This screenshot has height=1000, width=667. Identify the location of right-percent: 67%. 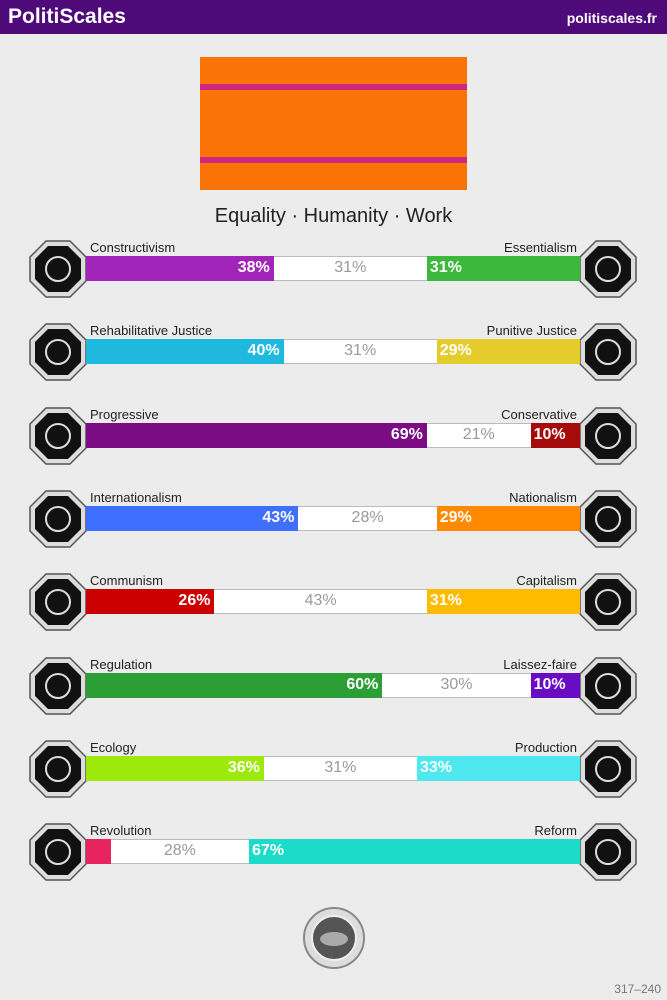
(268, 851).